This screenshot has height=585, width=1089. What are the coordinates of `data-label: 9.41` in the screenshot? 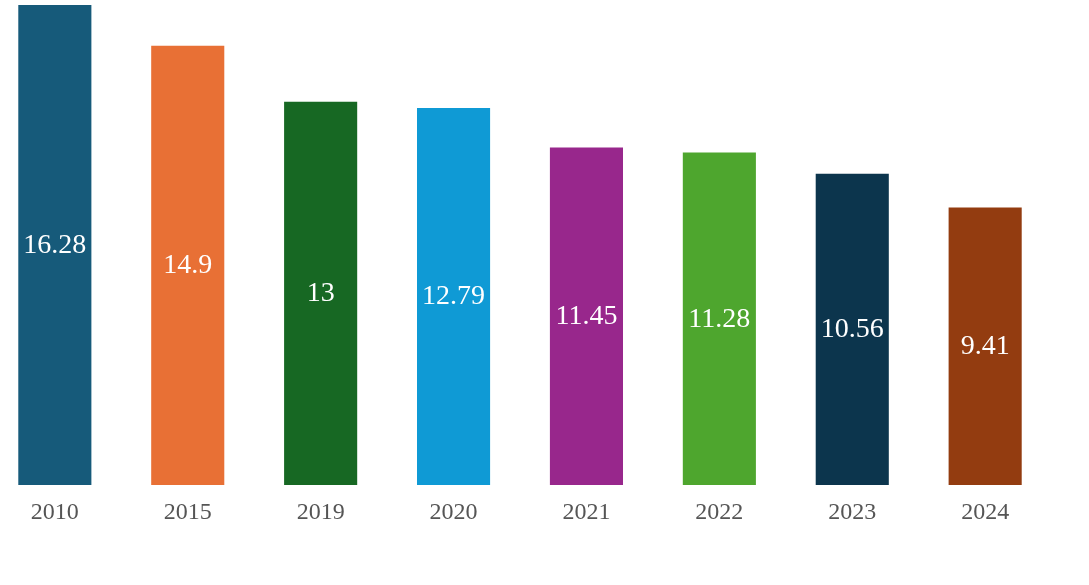 It's located at (985, 345).